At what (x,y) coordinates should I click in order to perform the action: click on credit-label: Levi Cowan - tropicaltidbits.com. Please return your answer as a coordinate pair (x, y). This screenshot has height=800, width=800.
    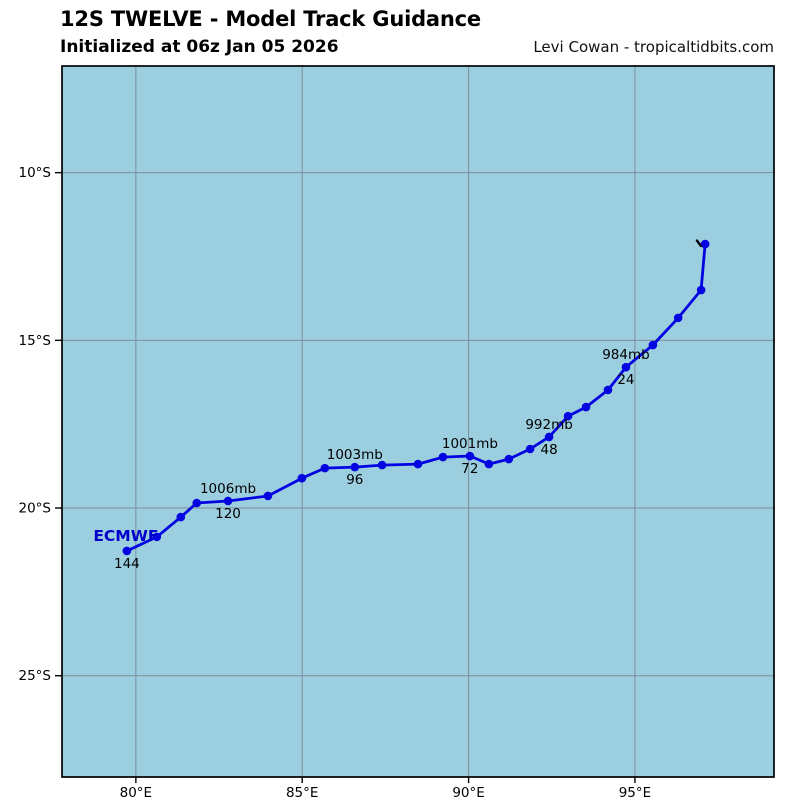
    Looking at the image, I should click on (653, 47).